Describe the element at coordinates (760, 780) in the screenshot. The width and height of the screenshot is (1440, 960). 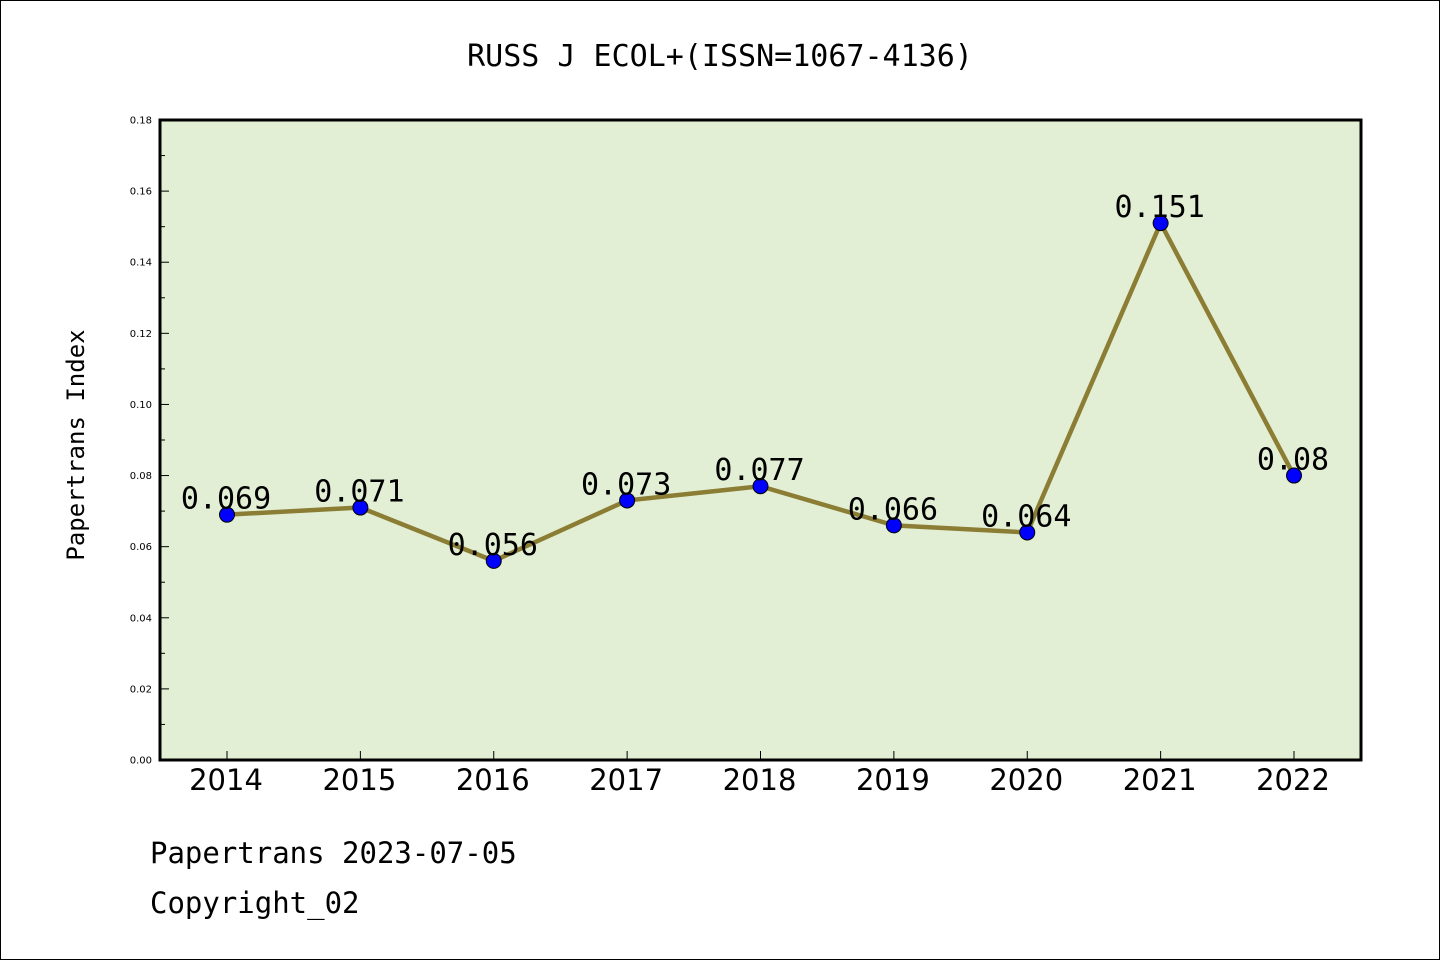
I see `x-tick-label: 2018` at that location.